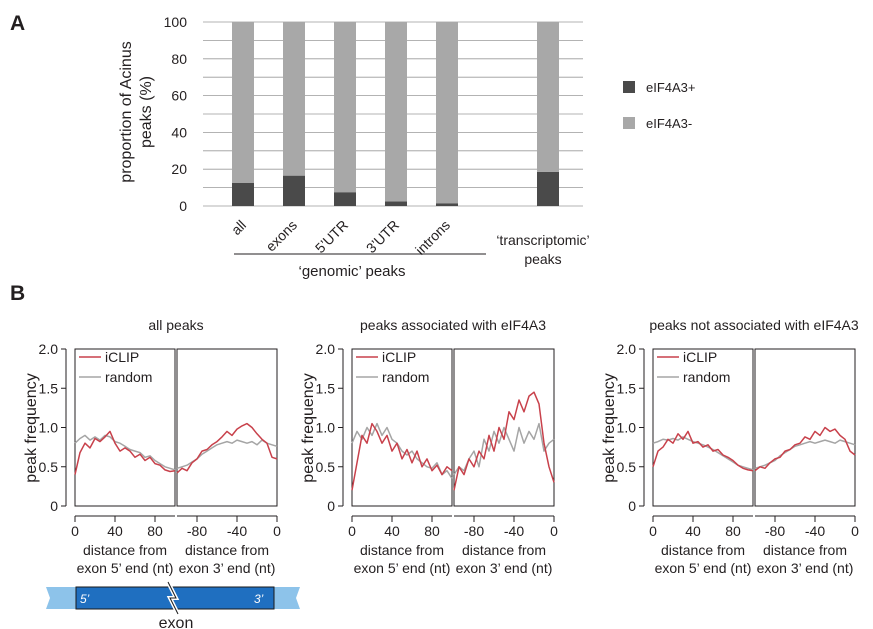 The width and height of the screenshot is (873, 629). I want to click on genomic-peaks-label: ‘genomic’ peaks, so click(352, 271).